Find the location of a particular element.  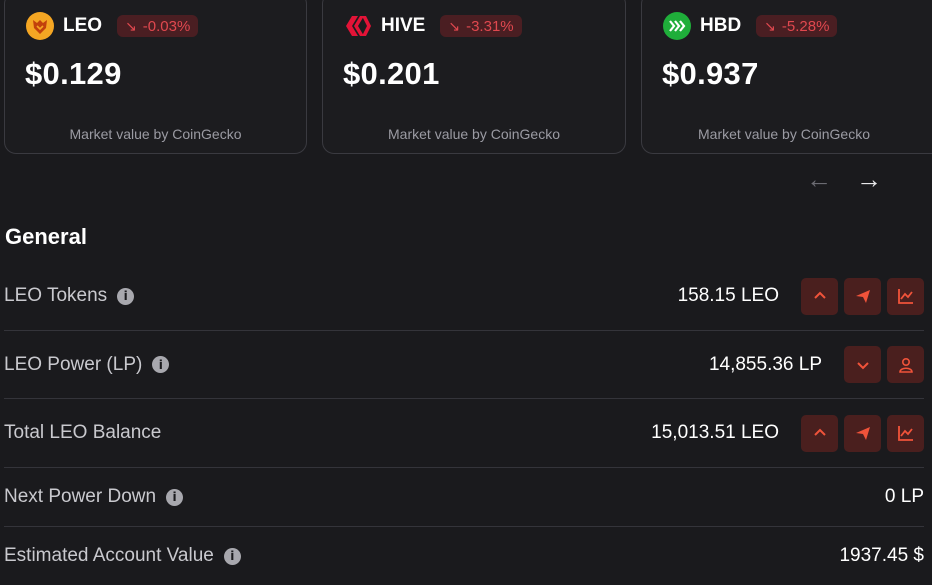

row-label: Next Power Down i is located at coordinates (94, 497).